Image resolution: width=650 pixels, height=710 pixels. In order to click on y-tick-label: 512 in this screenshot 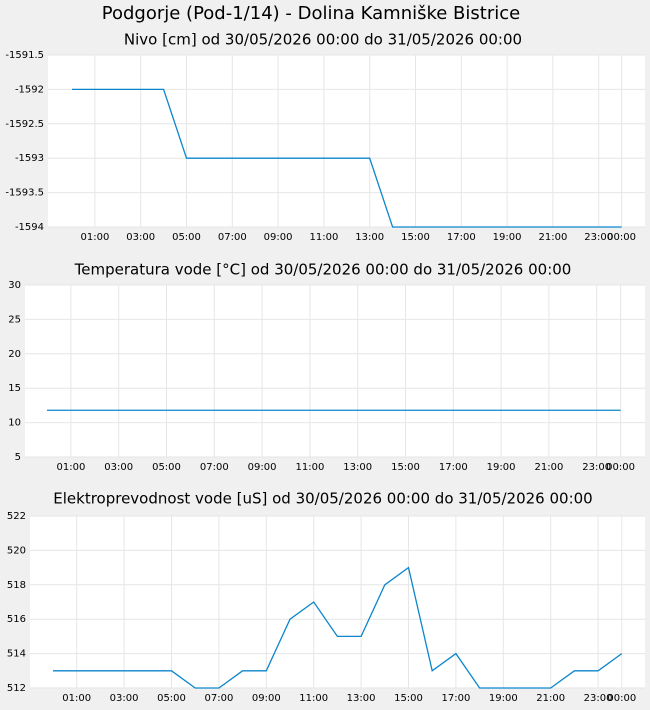, I will do `click(16, 688)`.